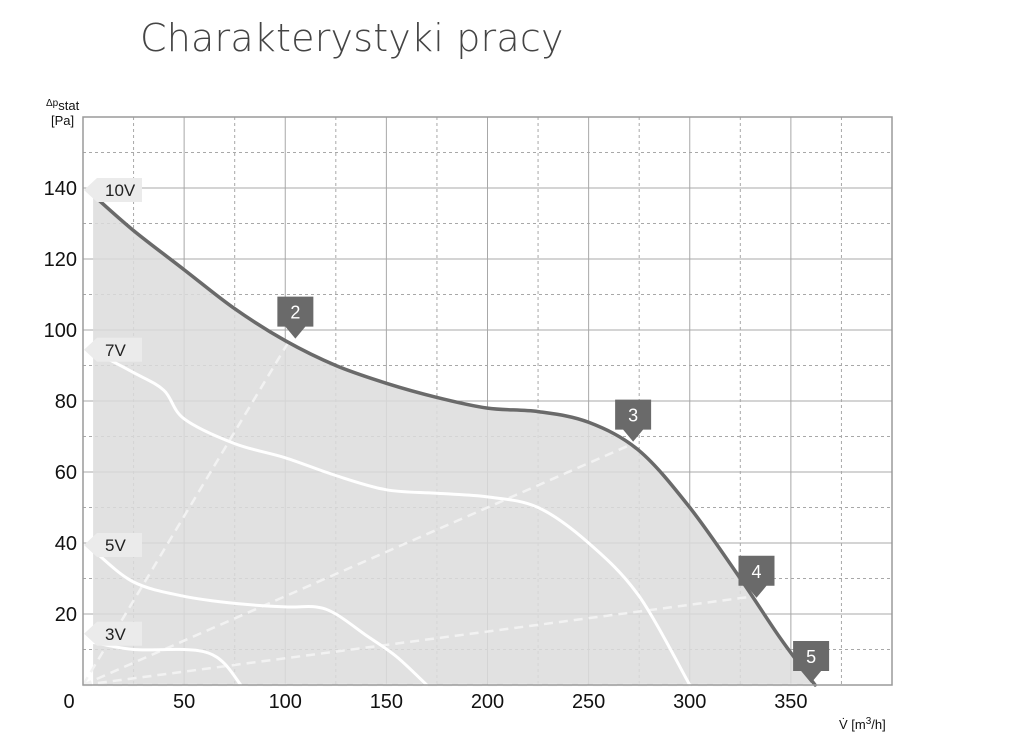  Describe the element at coordinates (120, 190) in the screenshot. I see `speed-label-text: 10V` at that location.